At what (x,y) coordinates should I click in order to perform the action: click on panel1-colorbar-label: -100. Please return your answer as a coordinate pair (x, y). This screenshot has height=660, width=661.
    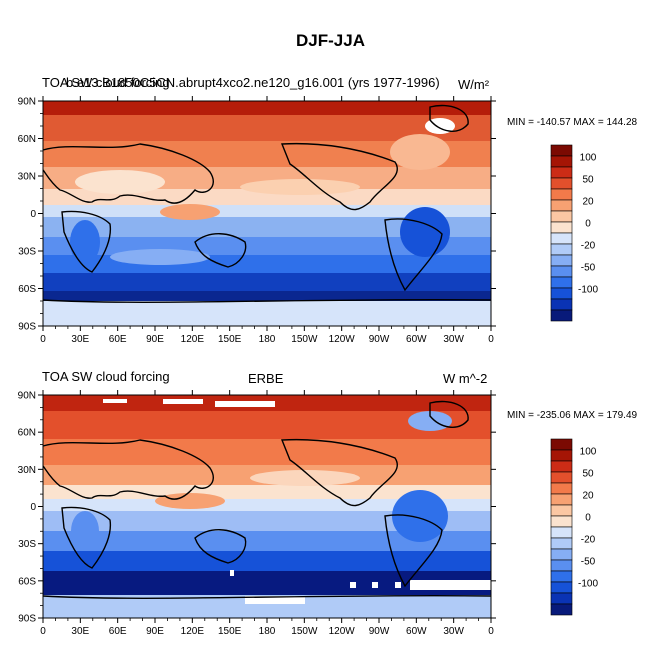
    Looking at the image, I should click on (588, 290).